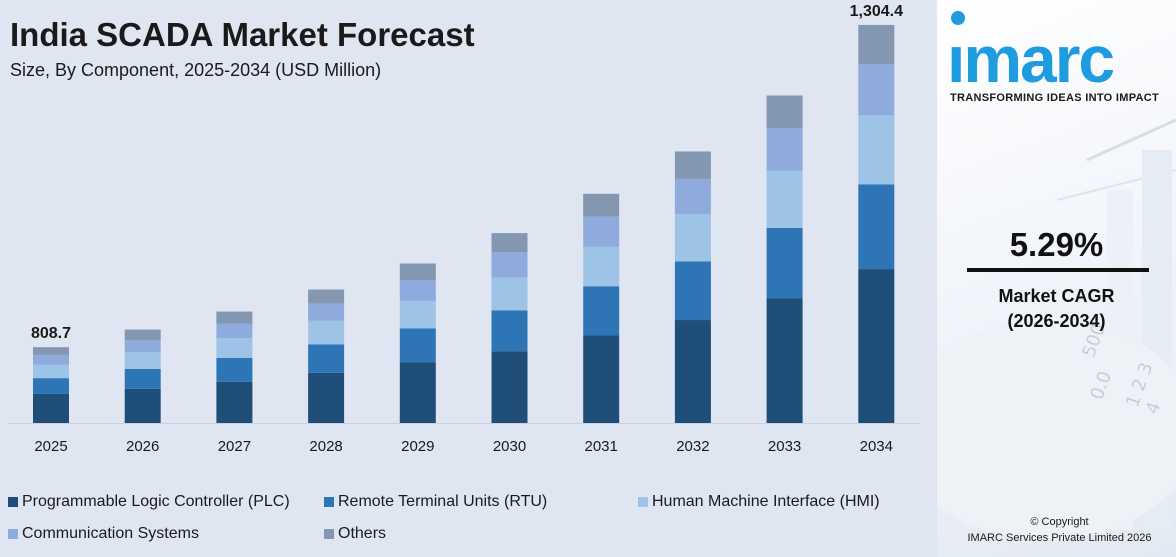 The height and width of the screenshot is (557, 1176). What do you see at coordinates (1059, 538) in the screenshot?
I see `copyright-line2: IMARC Services Private Limited 2026` at bounding box center [1059, 538].